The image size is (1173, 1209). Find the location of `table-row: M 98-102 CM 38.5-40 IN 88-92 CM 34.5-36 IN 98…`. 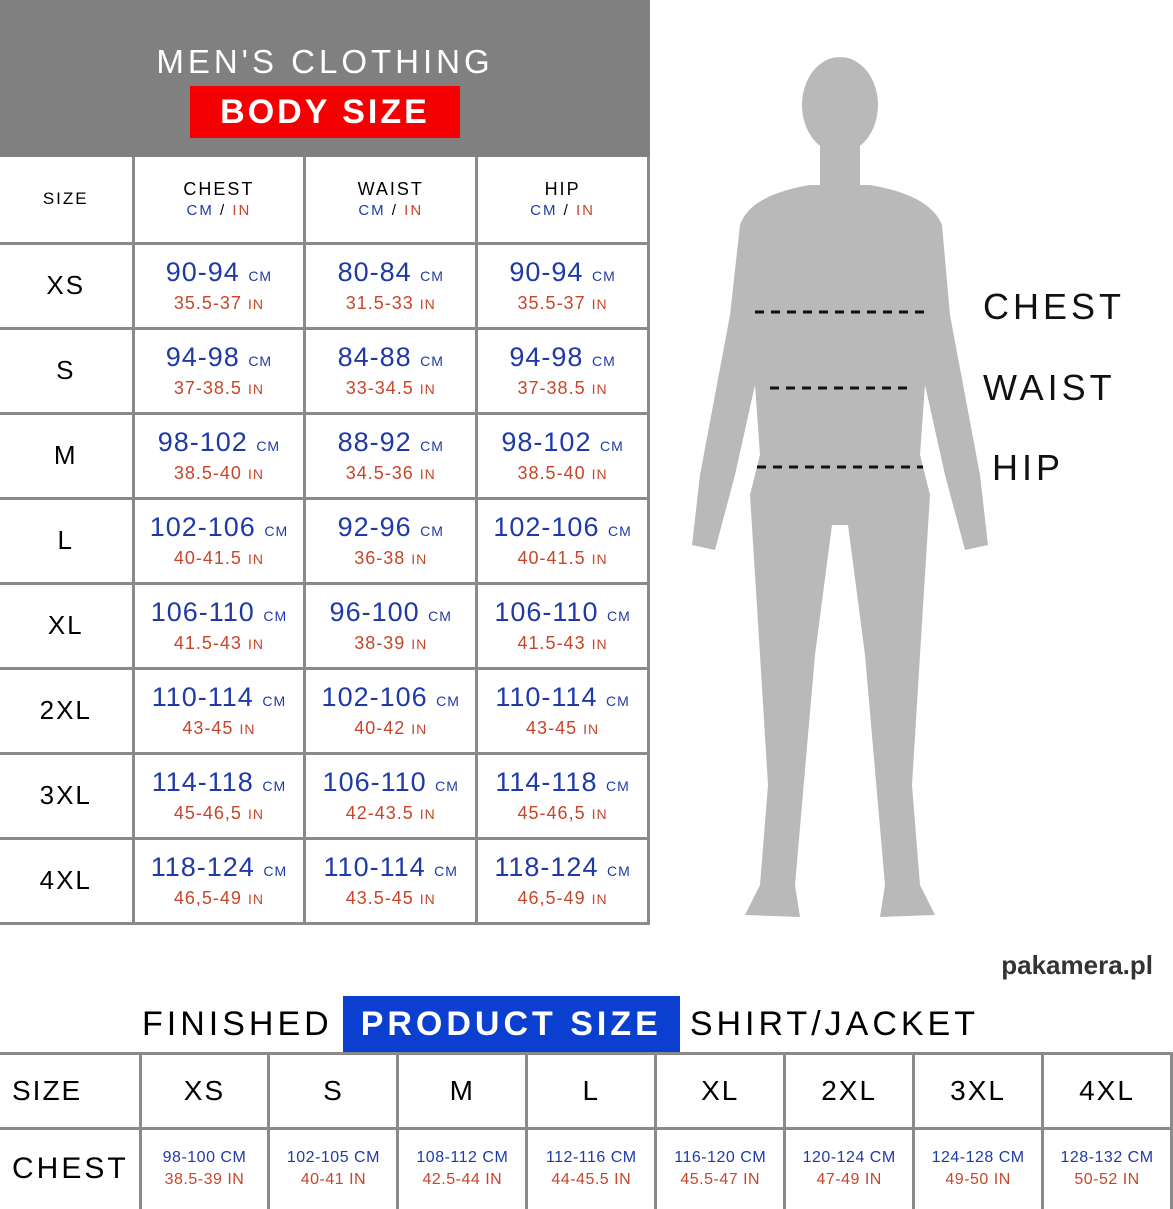

table-row: M 98-102 CM 38.5-40 IN 88-92 CM 34.5-36 IN 98… is located at coordinates (325, 455).